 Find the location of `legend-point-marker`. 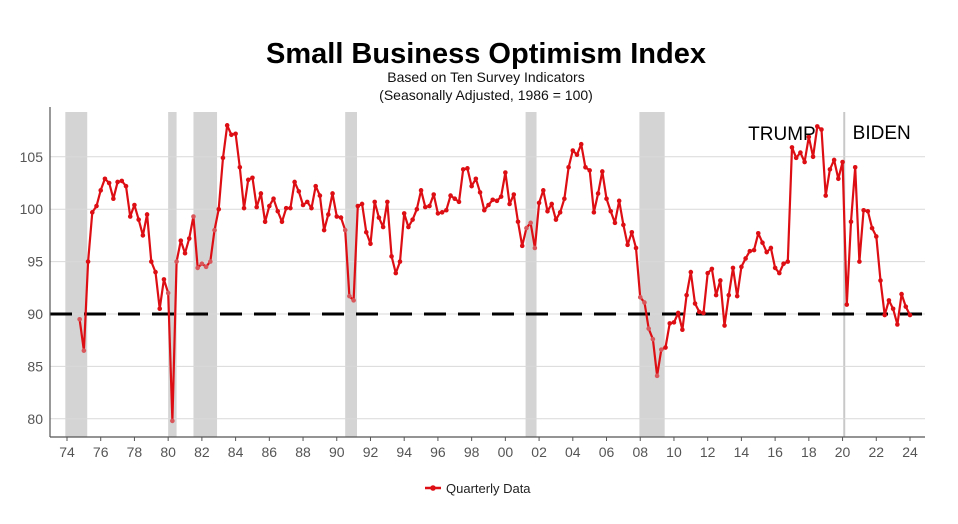

legend-point-marker is located at coordinates (433, 488).